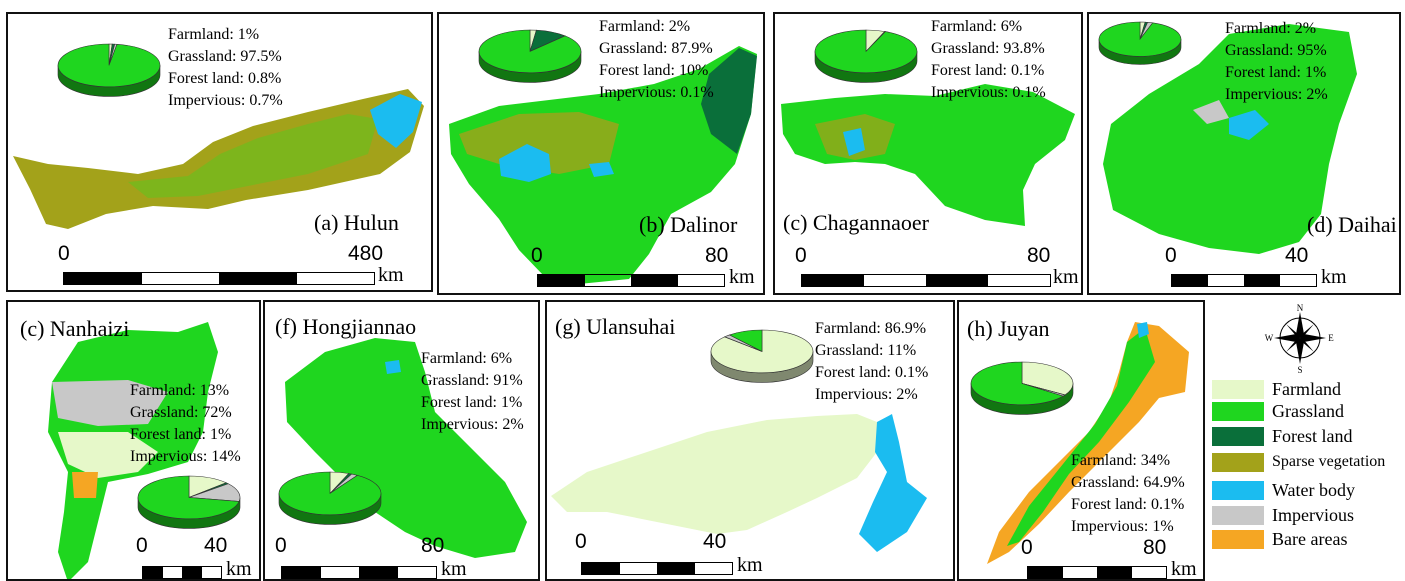  What do you see at coordinates (396, 121) in the screenshot?
I see `hulun-lake` at bounding box center [396, 121].